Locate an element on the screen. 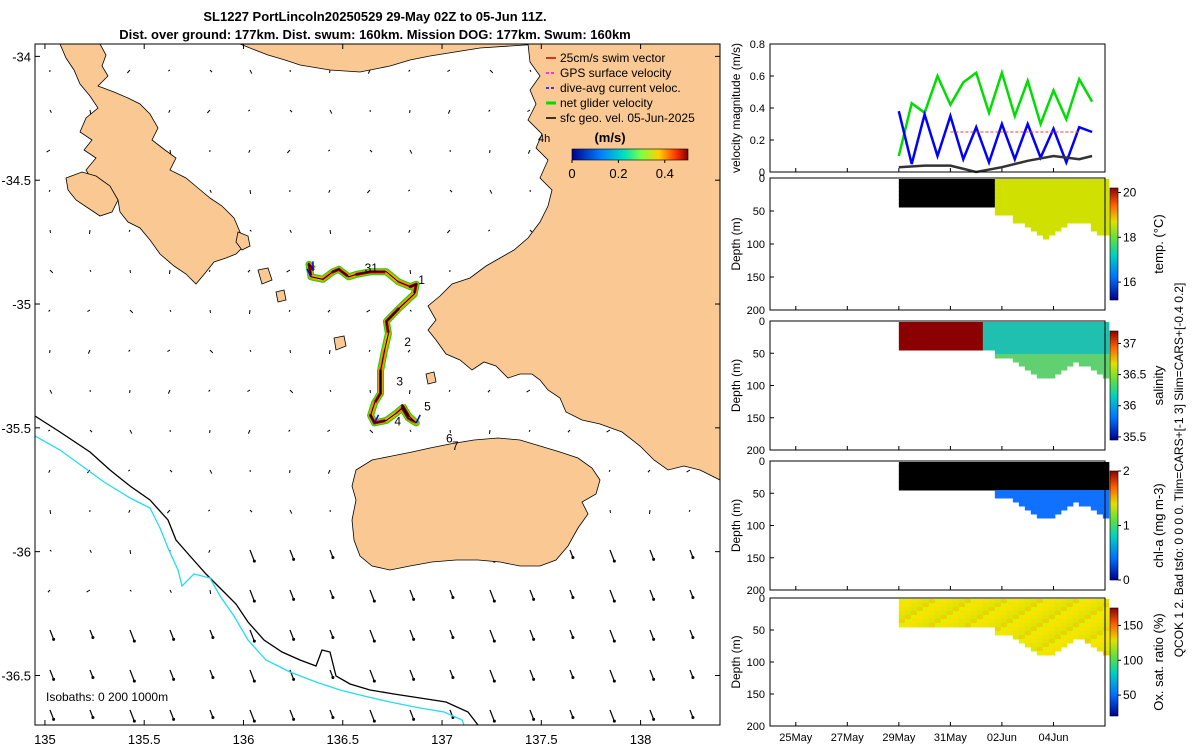 The width and height of the screenshot is (1200, 750). panel-xtick-label: 27May is located at coordinates (848, 738).